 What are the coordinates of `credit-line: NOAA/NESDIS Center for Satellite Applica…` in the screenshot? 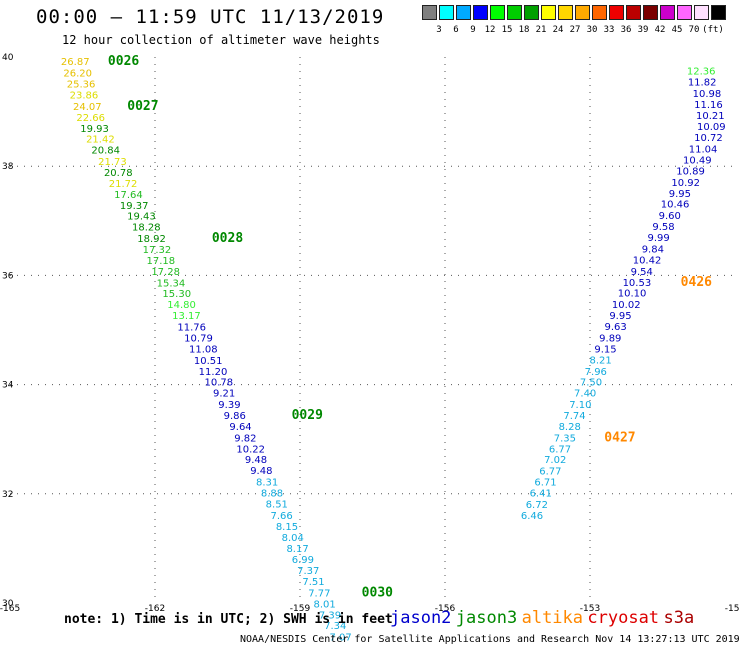 It's located at (490, 639).